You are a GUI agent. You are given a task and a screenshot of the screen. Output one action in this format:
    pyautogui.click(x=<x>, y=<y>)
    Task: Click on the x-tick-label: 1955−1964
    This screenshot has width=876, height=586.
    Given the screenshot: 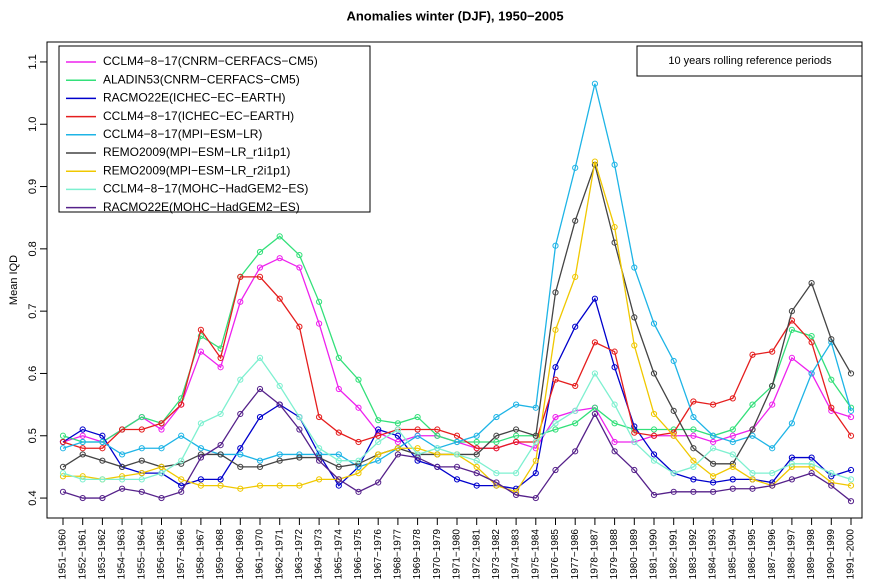 What is the action you would take?
    pyautogui.click(x=141, y=554)
    